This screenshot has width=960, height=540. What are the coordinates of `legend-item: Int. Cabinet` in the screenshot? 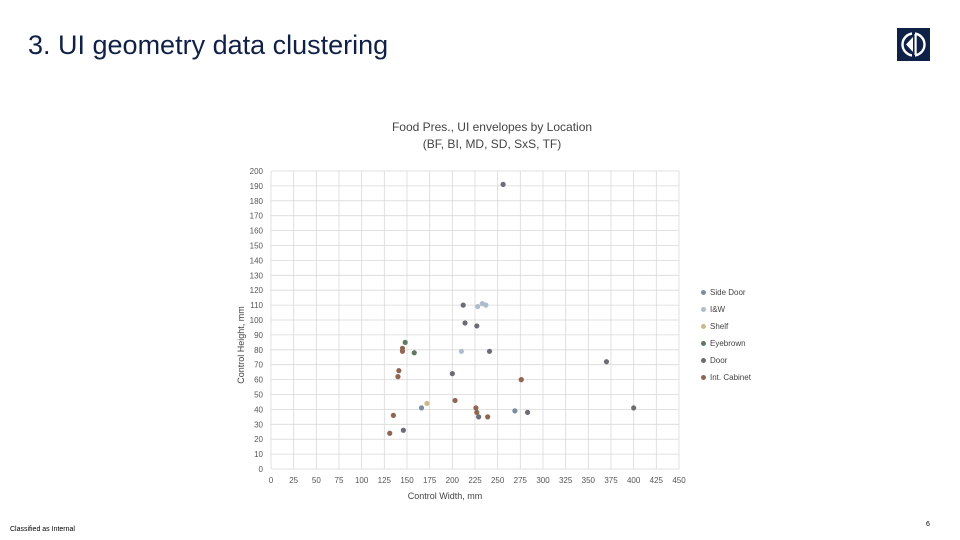 It's located at (726, 377).